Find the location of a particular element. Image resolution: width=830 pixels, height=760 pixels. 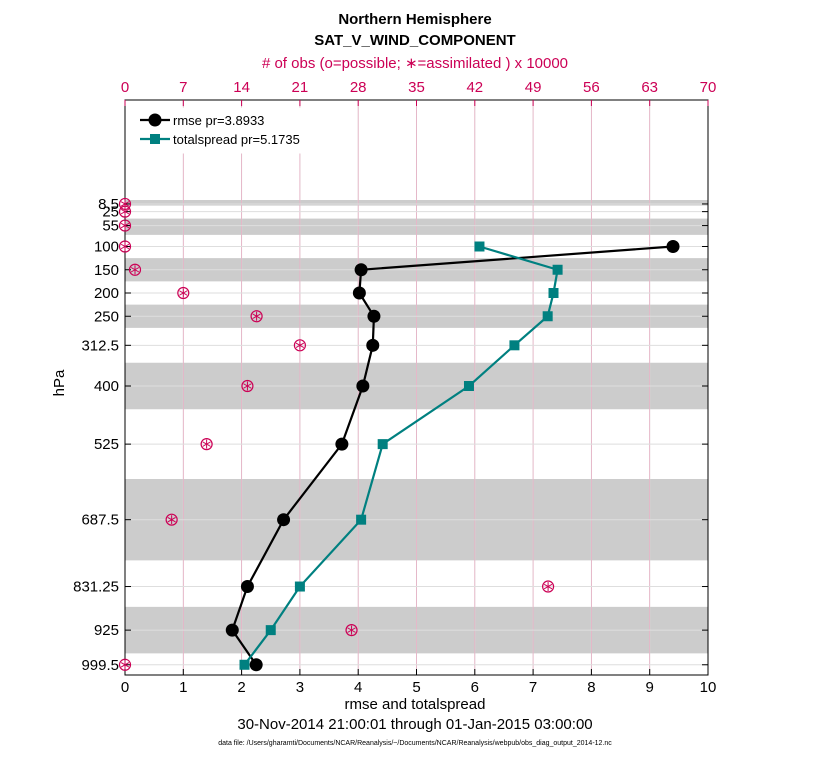

level-tick-label-5: 200 is located at coordinates (106, 293).